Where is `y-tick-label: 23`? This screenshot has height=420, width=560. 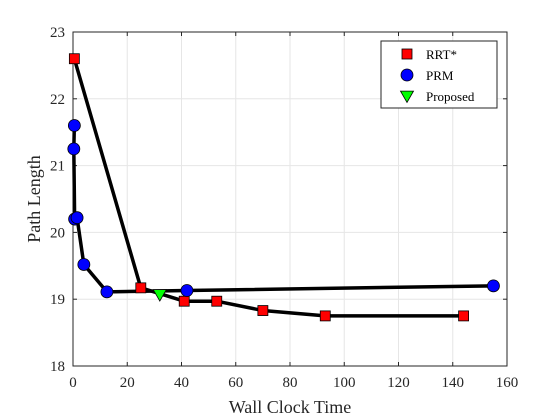
y-tick-label: 23 is located at coordinates (57, 33).